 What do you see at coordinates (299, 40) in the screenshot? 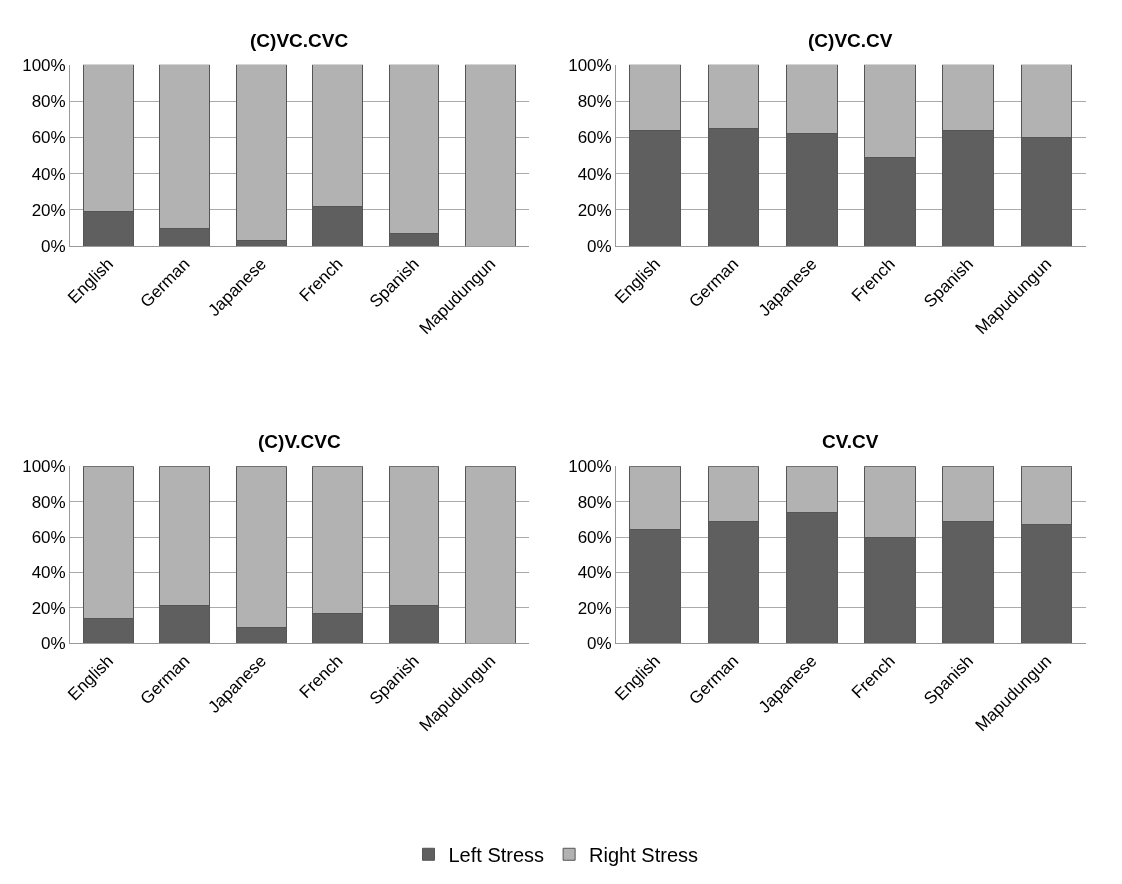
I see `chart-title: (C)VC.CVC` at bounding box center [299, 40].